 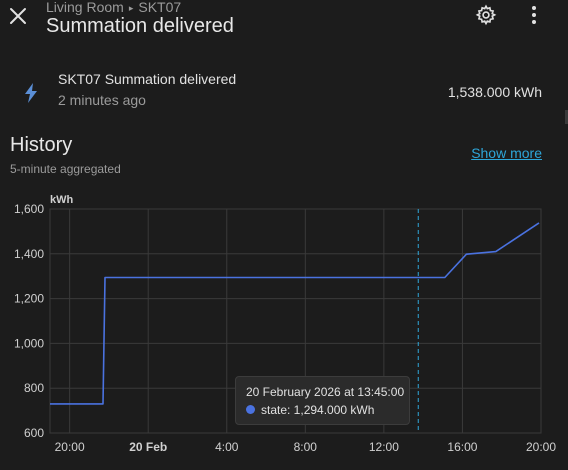 I want to click on y-tick-label: 1,600, so click(x=29, y=209).